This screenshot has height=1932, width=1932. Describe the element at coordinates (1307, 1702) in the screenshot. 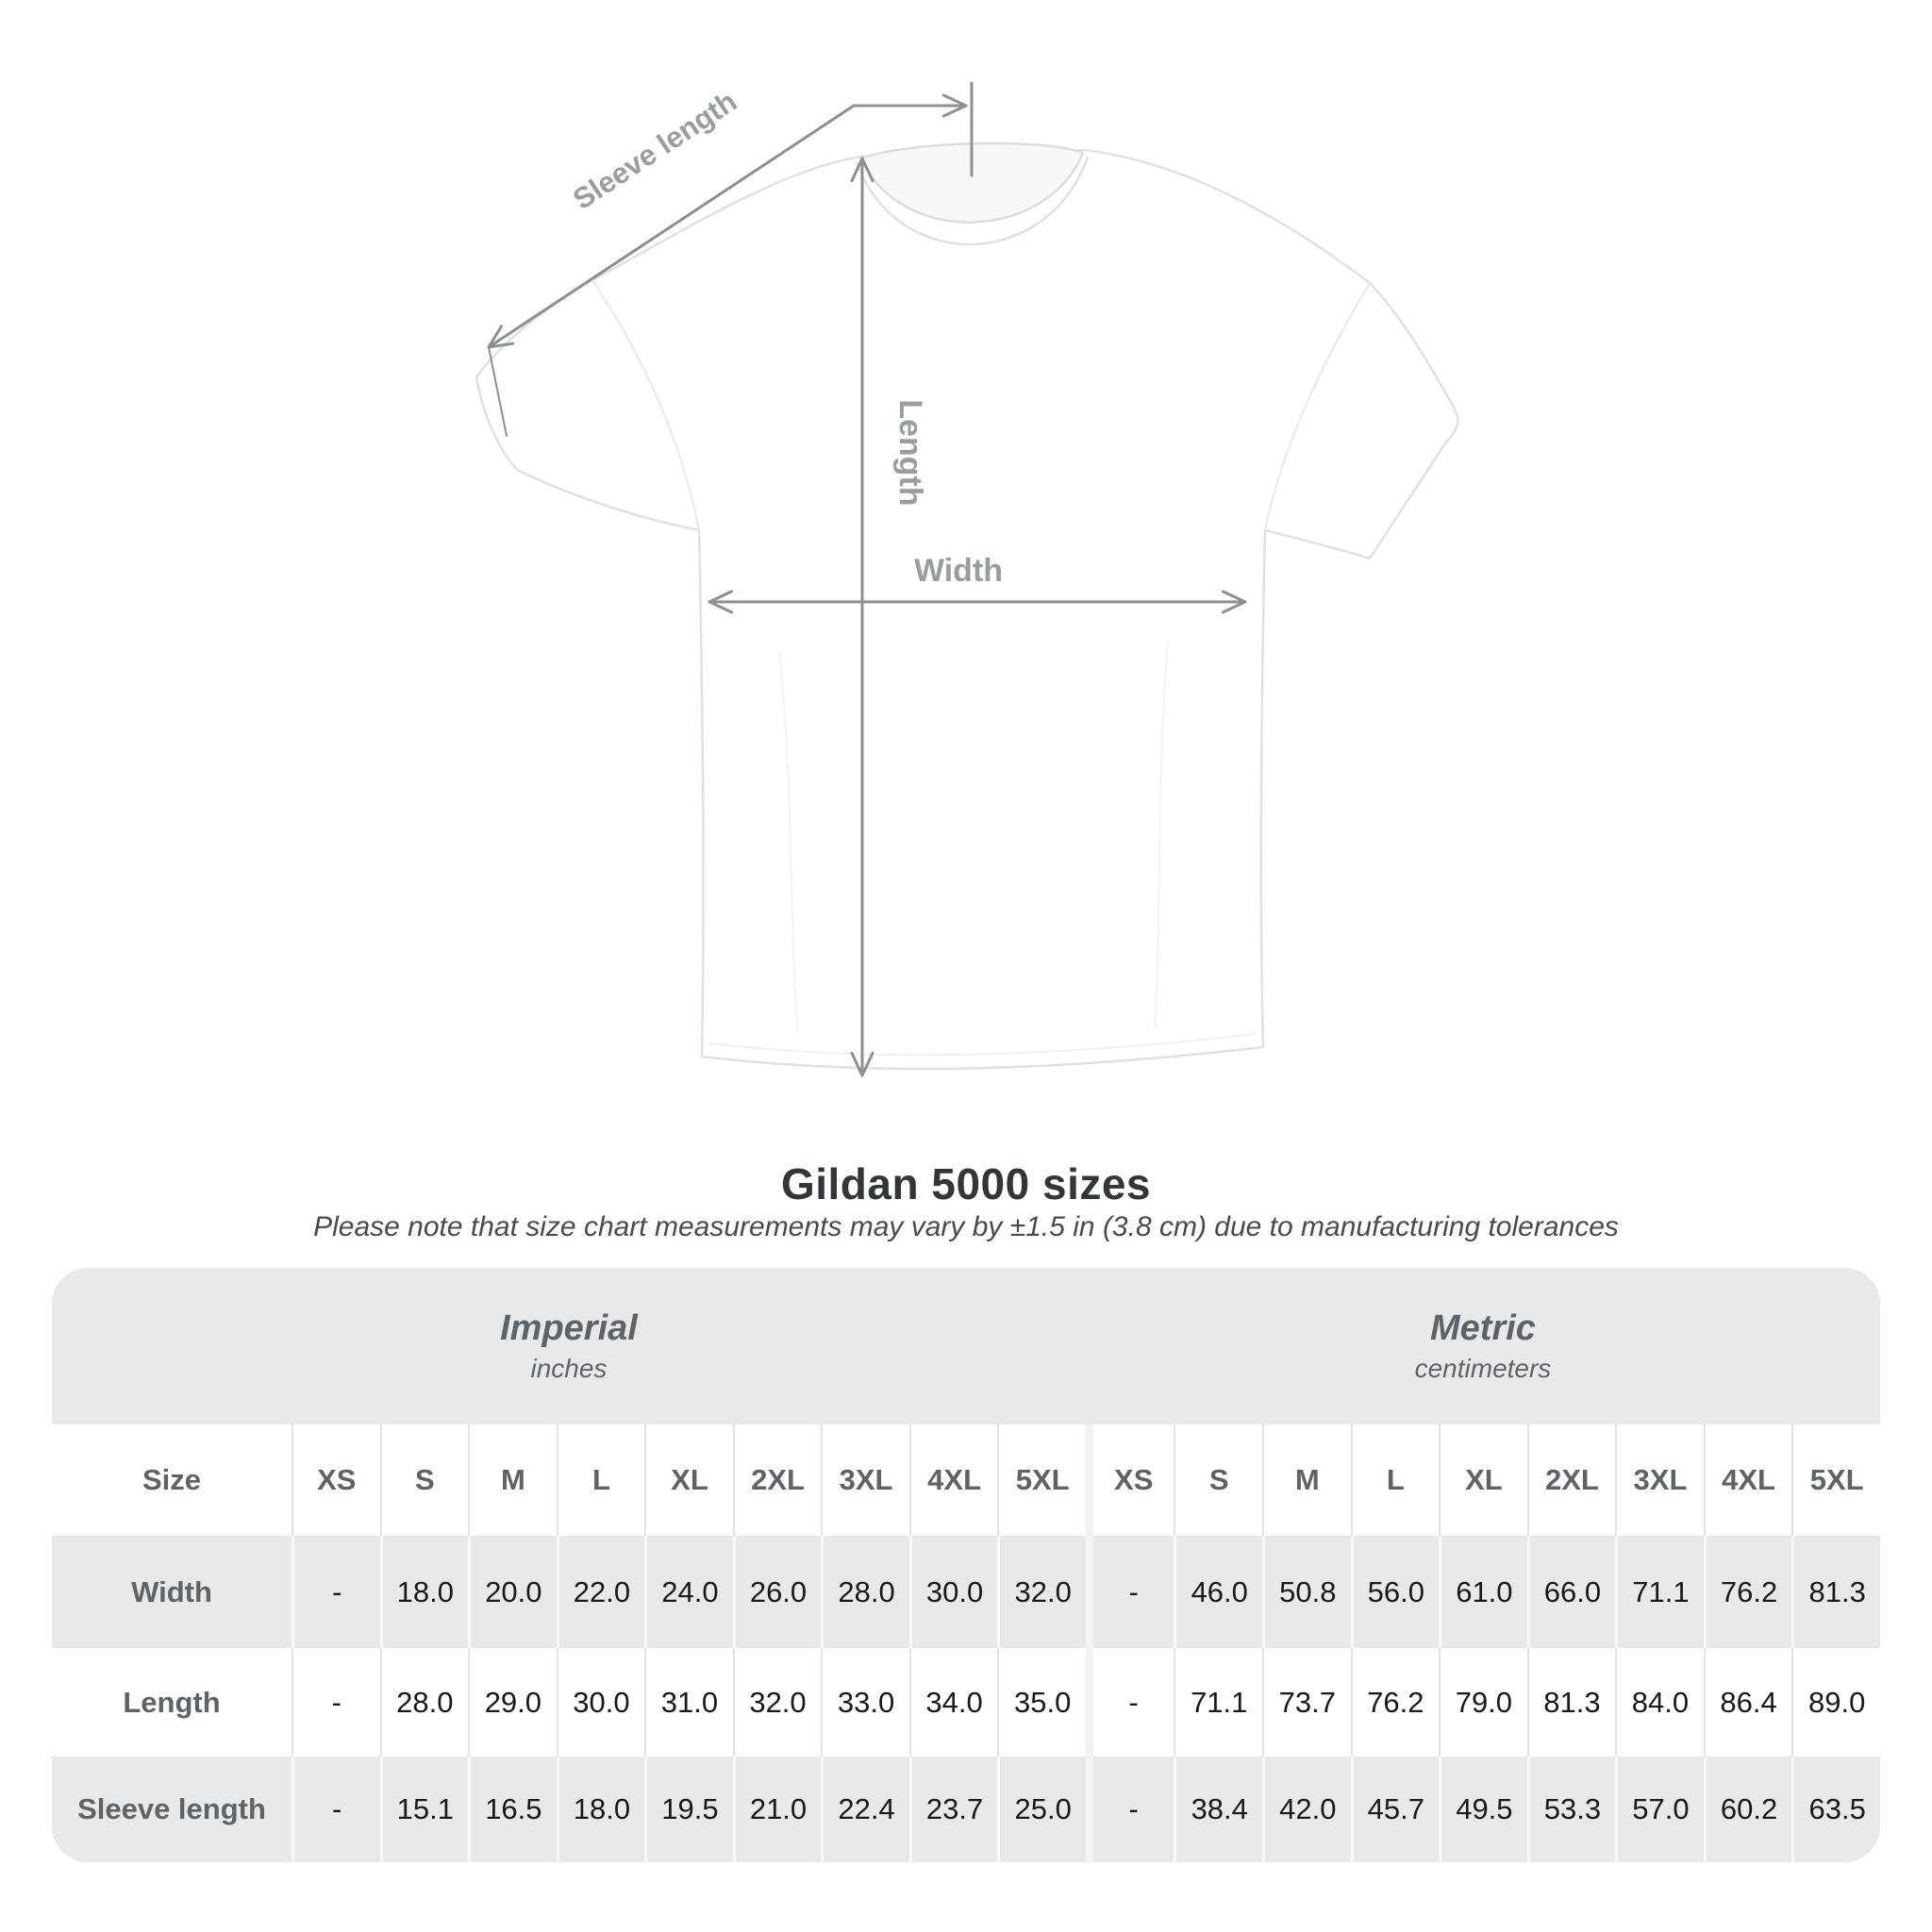

I see `value-cell: 73.7` at that location.